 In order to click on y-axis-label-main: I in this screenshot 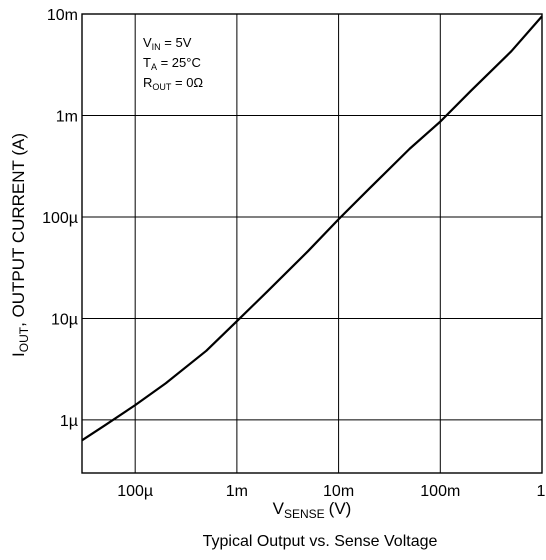, I will do `click(18, 354)`.